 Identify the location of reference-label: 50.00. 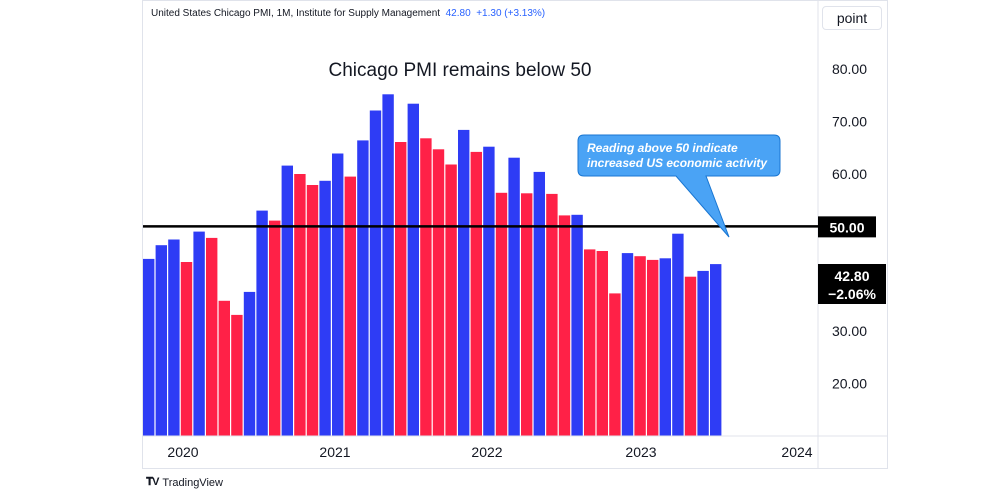
(846, 227).